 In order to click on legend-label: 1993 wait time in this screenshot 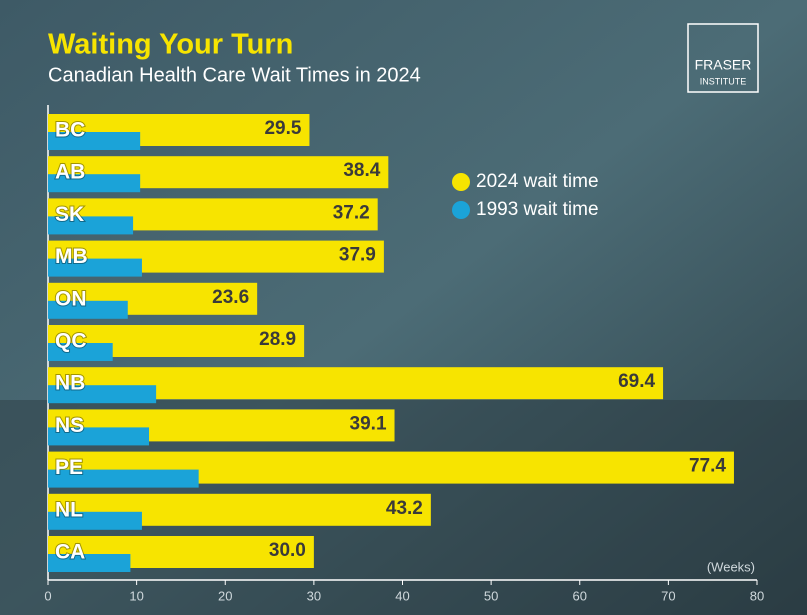, I will do `click(537, 209)`.